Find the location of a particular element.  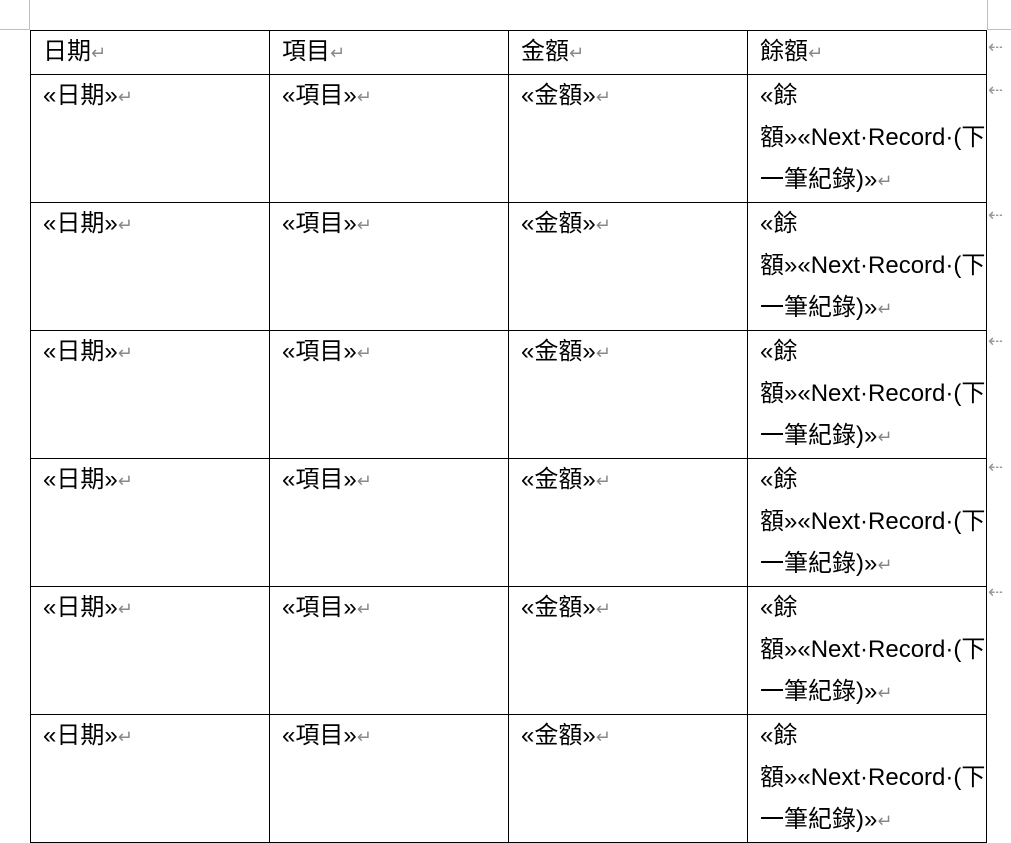

table-header-row: 日期↵ 項目↵ 金額↵ 餘額↵ is located at coordinates (508, 52).